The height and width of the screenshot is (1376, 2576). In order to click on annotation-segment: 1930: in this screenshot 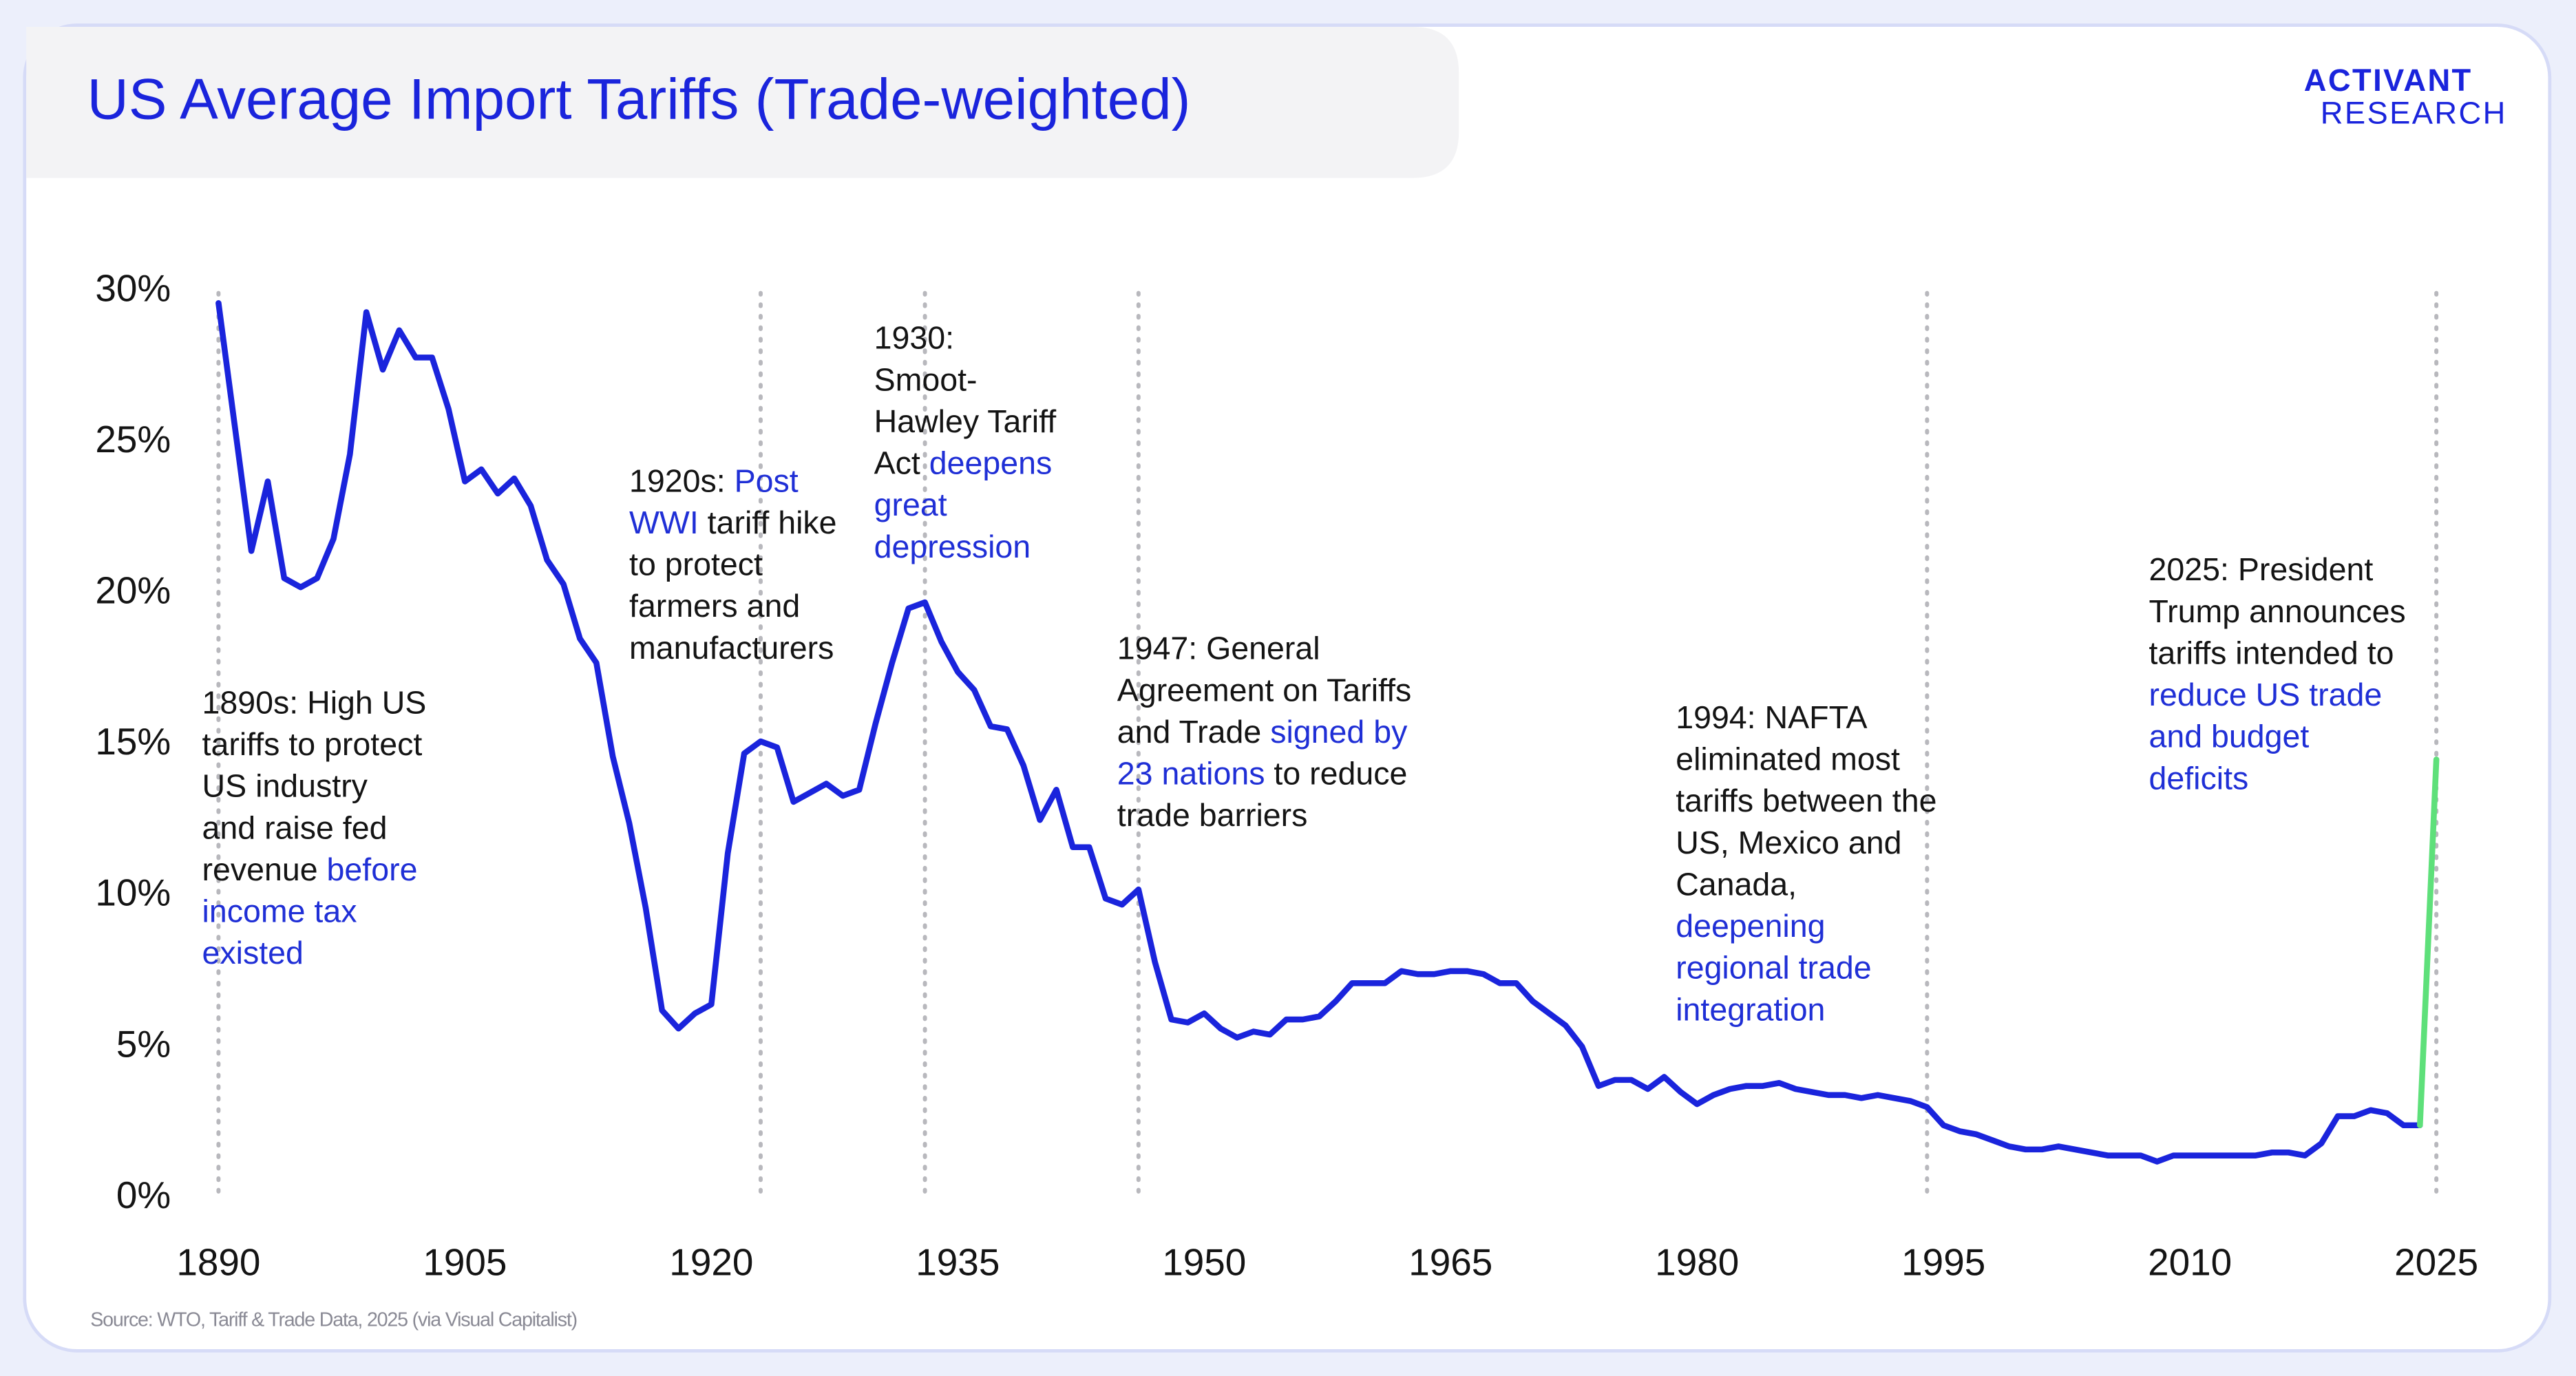, I will do `click(914, 338)`.